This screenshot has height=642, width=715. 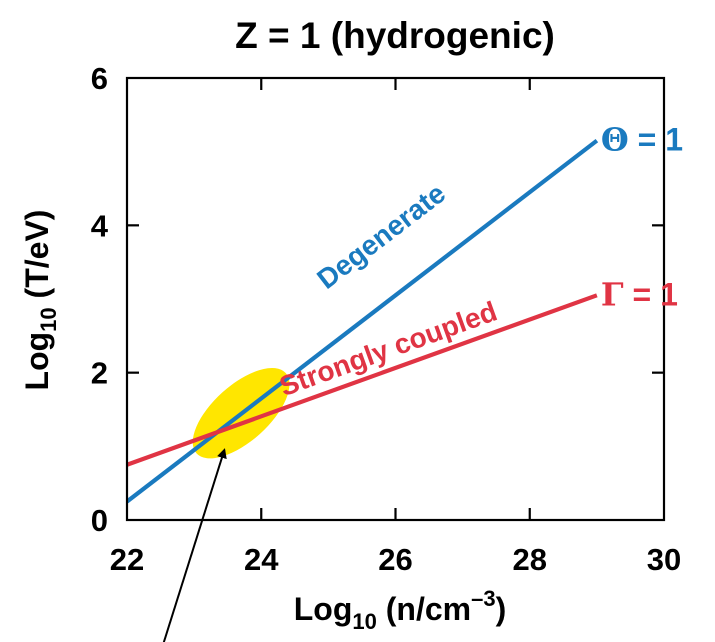 What do you see at coordinates (388, 348) in the screenshot?
I see `strongly-coupled-region-label: Strongly coupled` at bounding box center [388, 348].